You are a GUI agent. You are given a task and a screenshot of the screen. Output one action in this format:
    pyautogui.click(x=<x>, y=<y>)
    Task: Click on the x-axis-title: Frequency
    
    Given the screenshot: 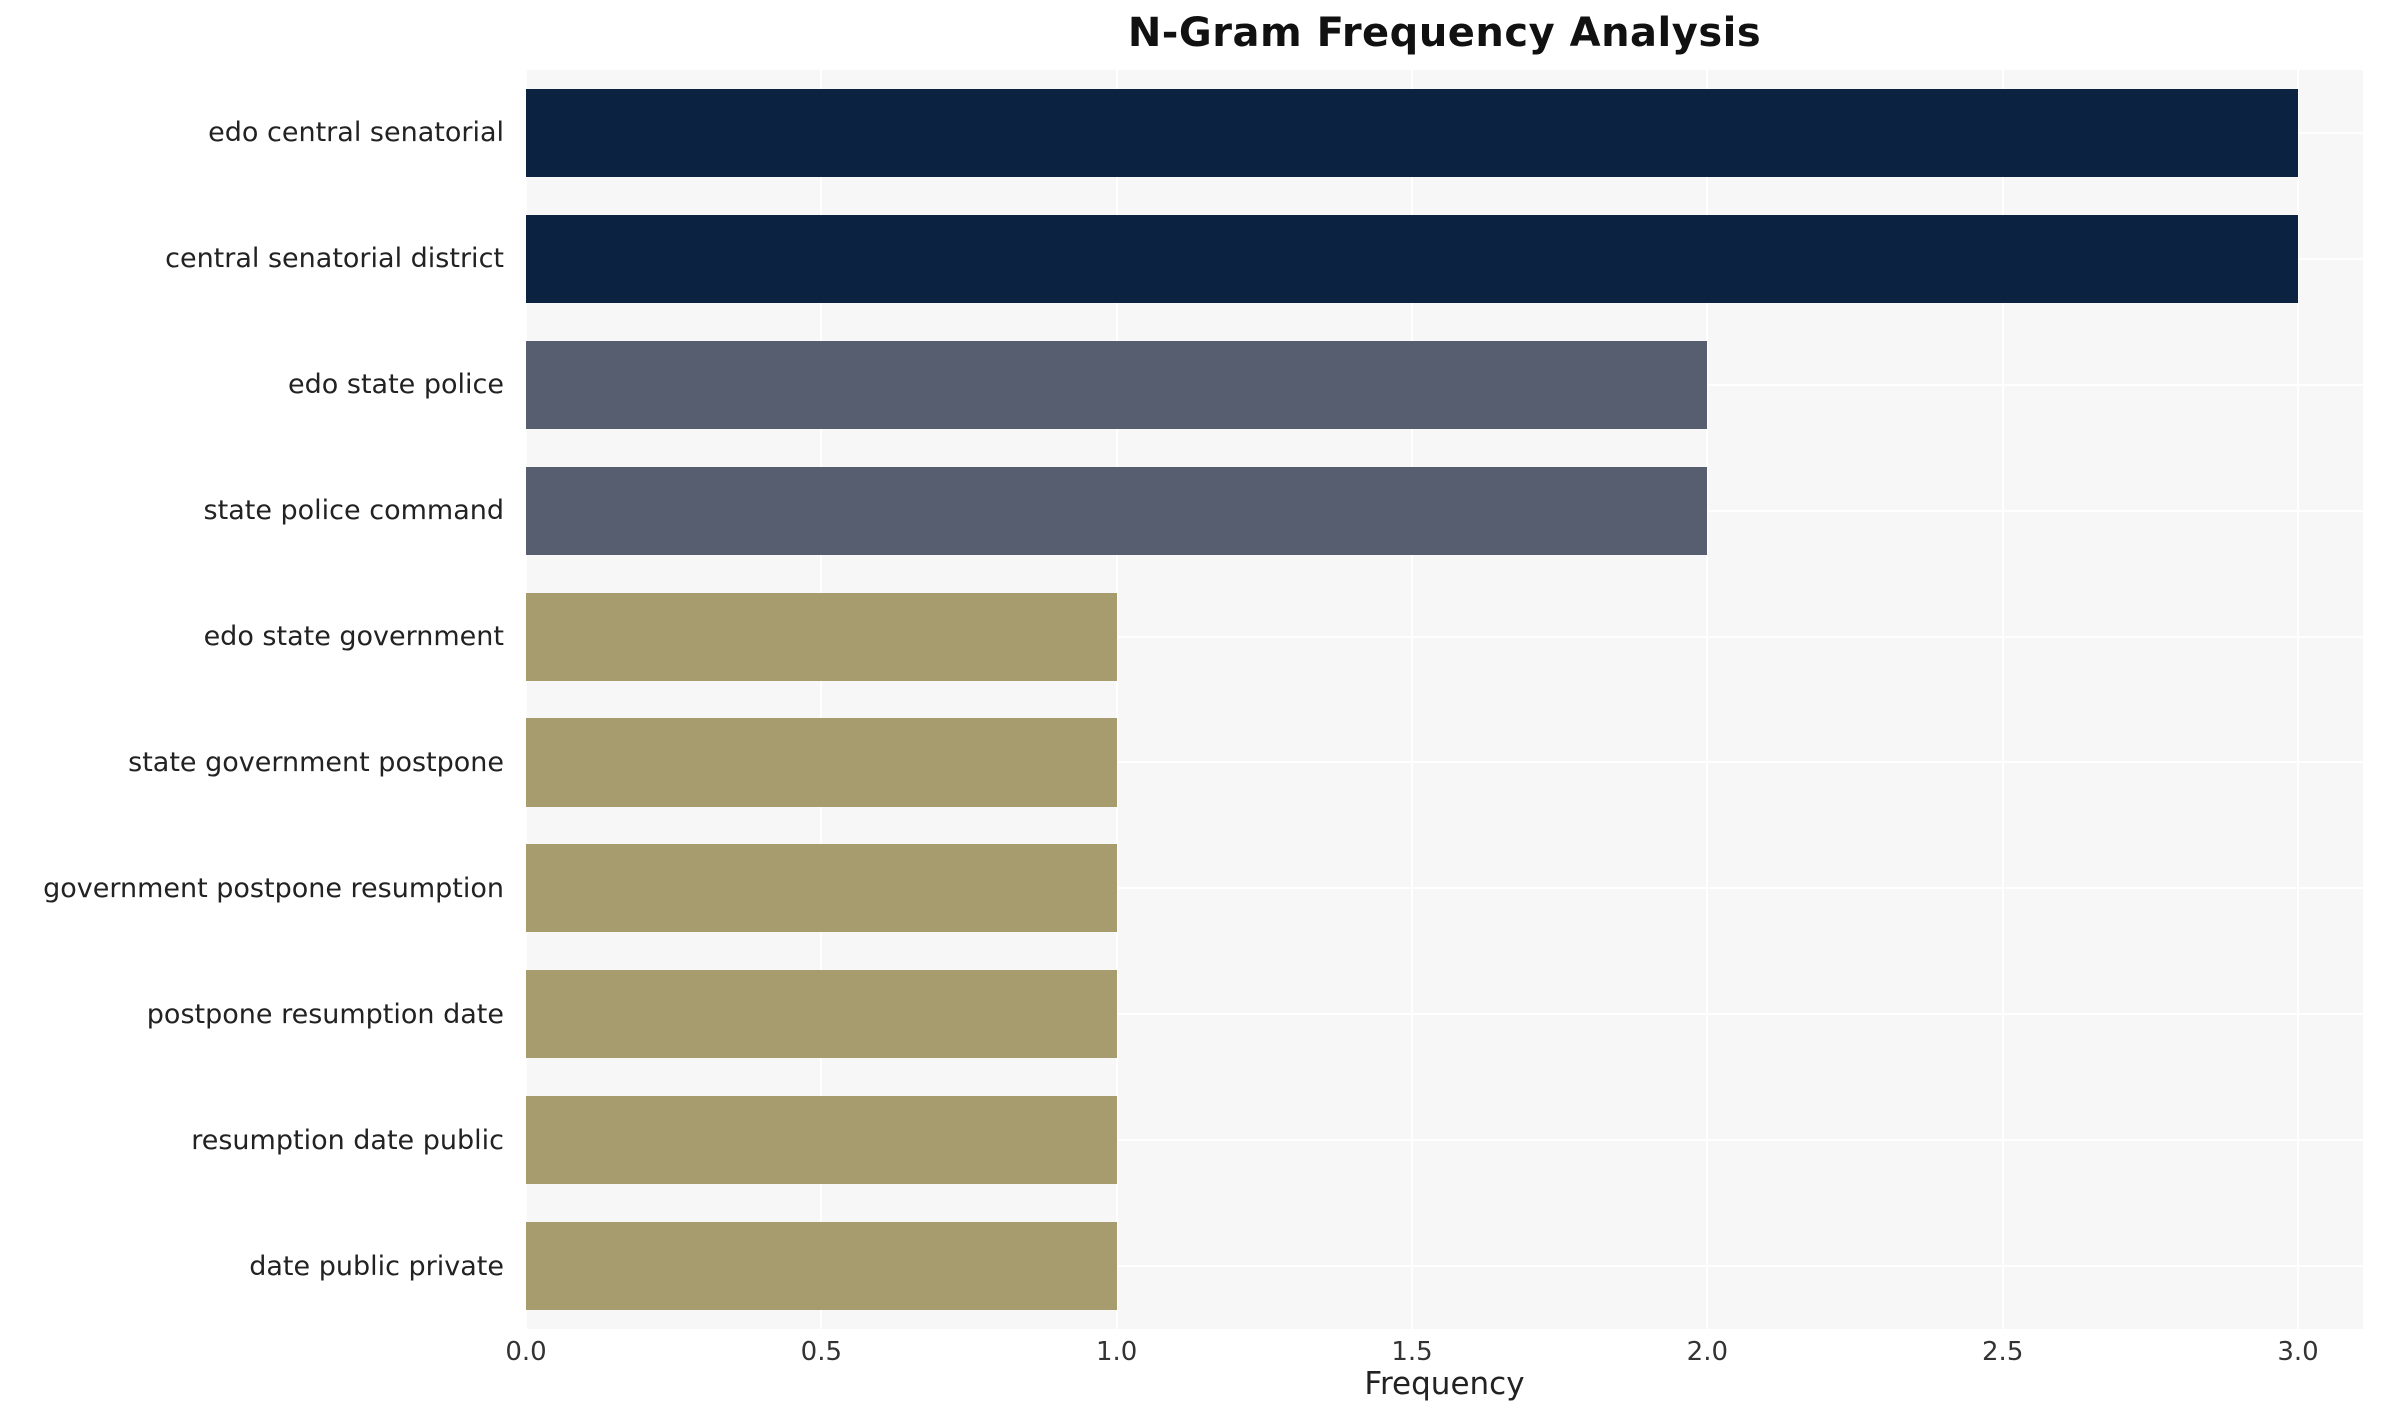 What is the action you would take?
    pyautogui.click(x=1444, y=1384)
    